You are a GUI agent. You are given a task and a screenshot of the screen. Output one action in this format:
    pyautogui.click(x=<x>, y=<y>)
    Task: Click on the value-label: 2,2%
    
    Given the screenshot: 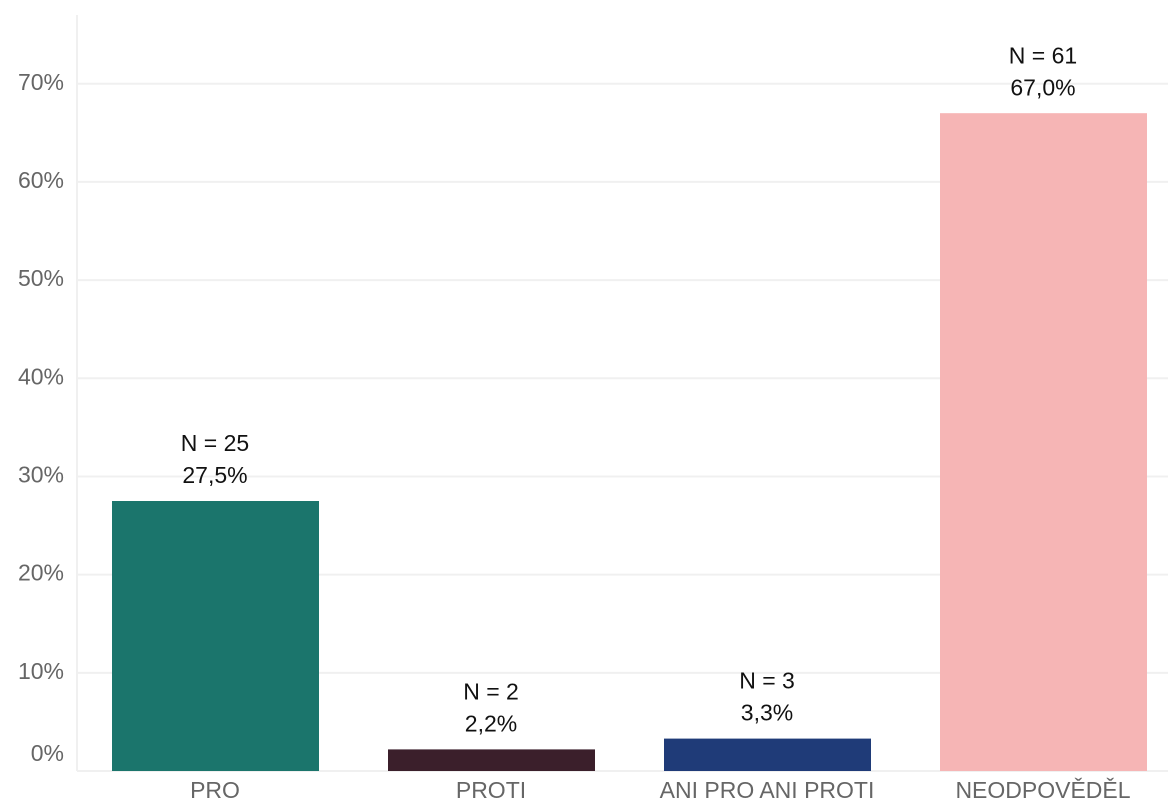 What is the action you would take?
    pyautogui.click(x=491, y=723)
    